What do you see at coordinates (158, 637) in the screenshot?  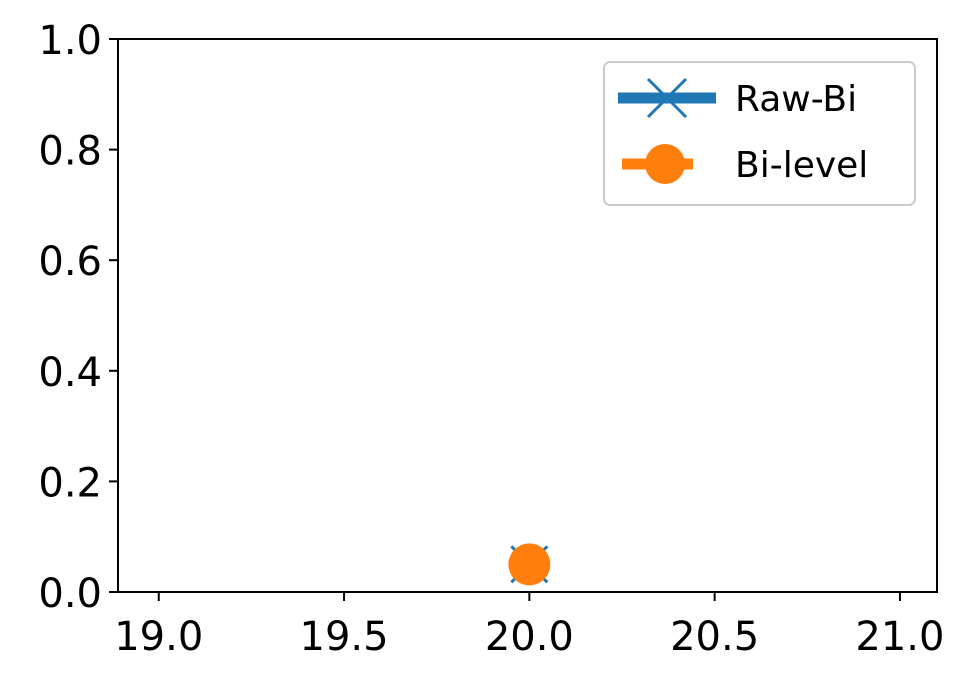 I see `x-tick-label: 19.0` at bounding box center [158, 637].